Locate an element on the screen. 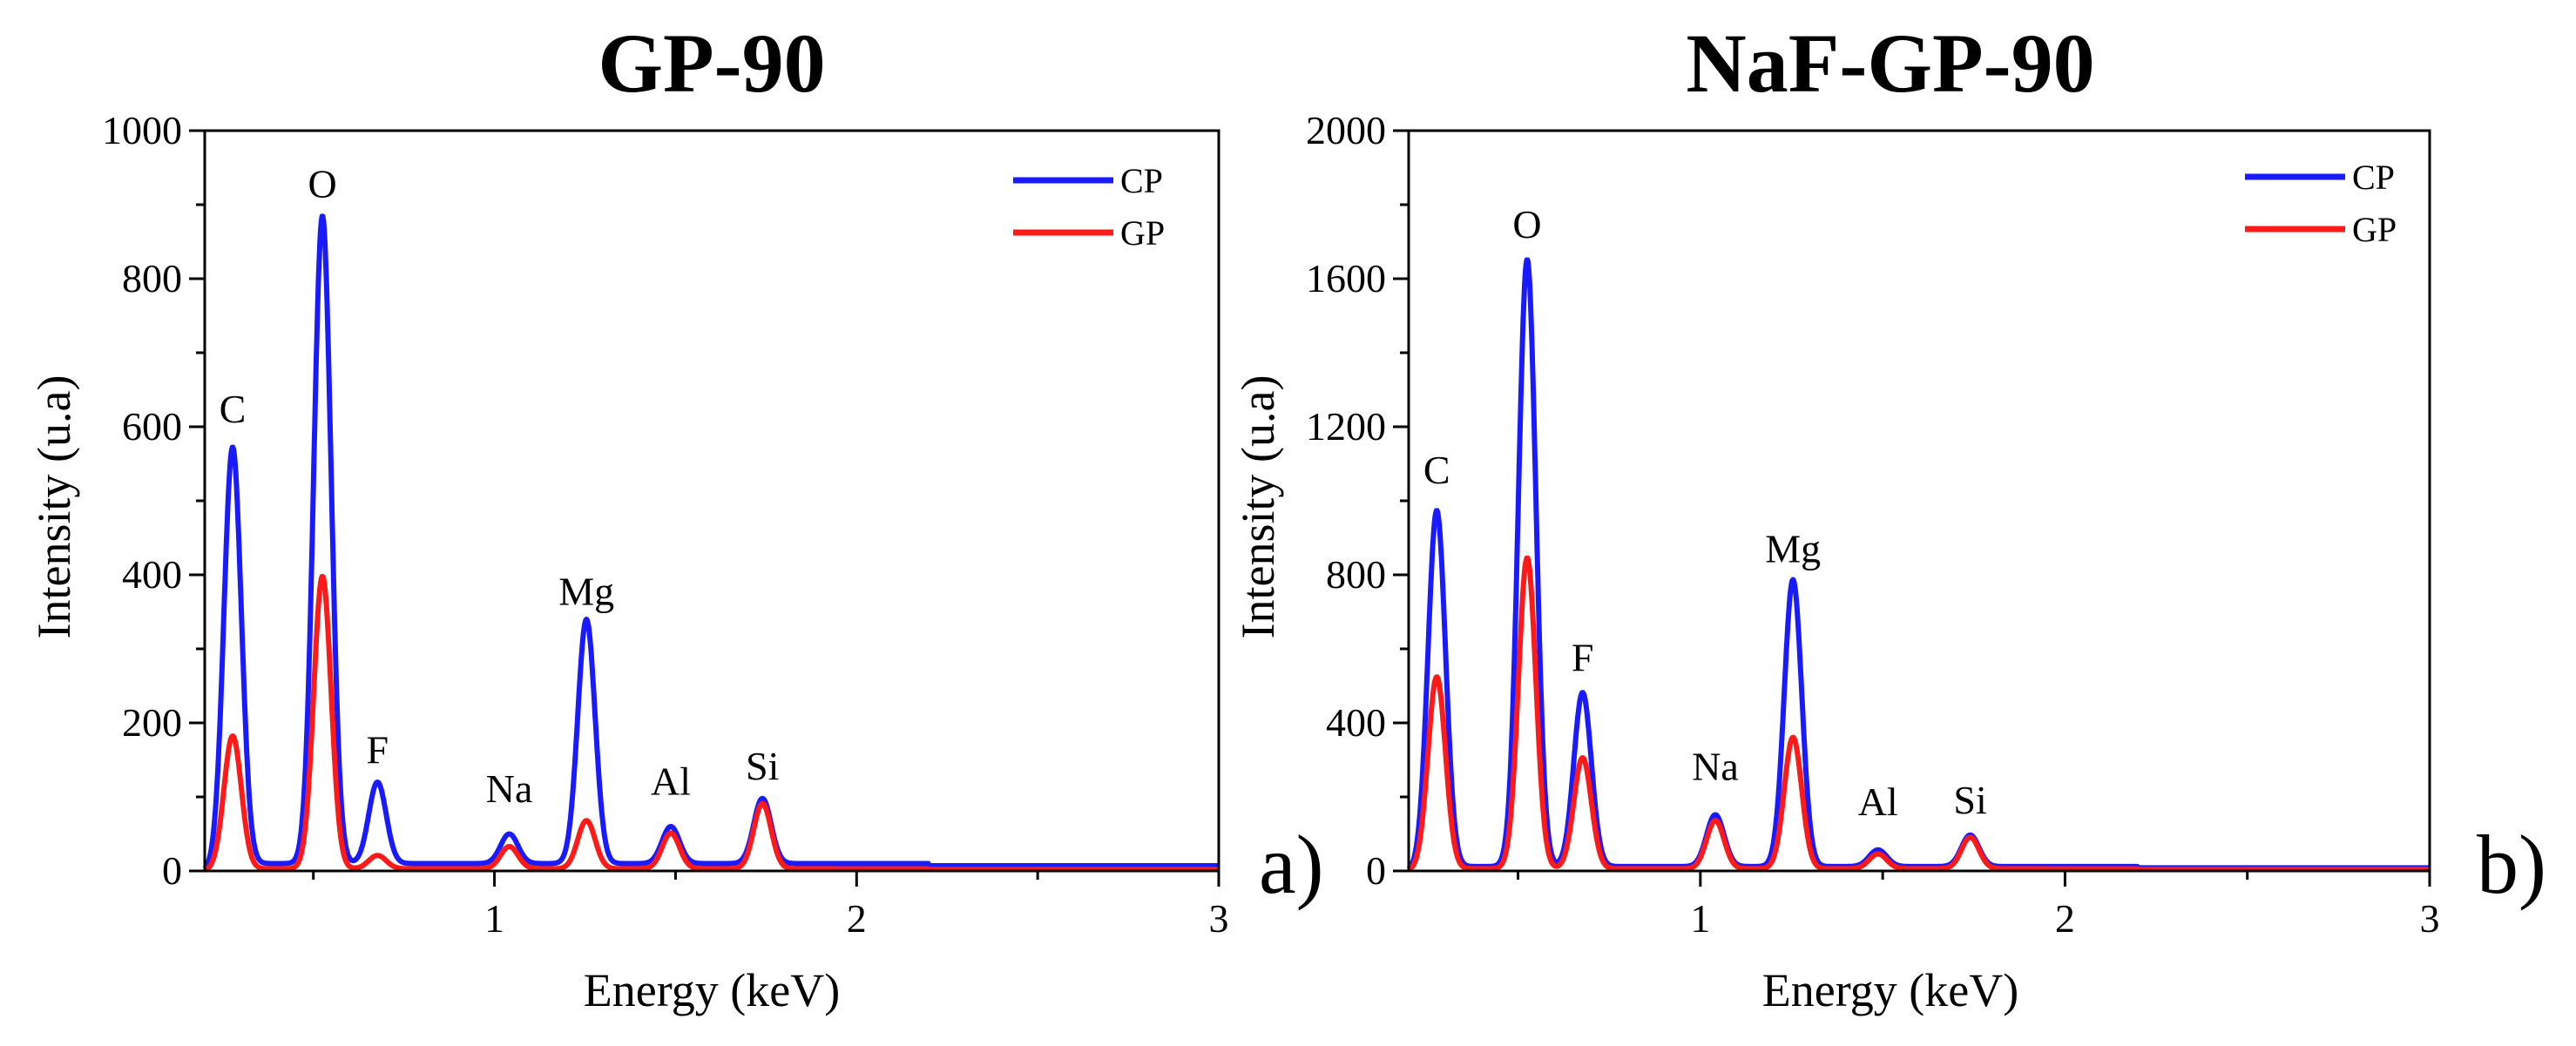 Image resolution: width=2576 pixels, height=1046 pixels. y-tick-label: 600 is located at coordinates (152, 426).